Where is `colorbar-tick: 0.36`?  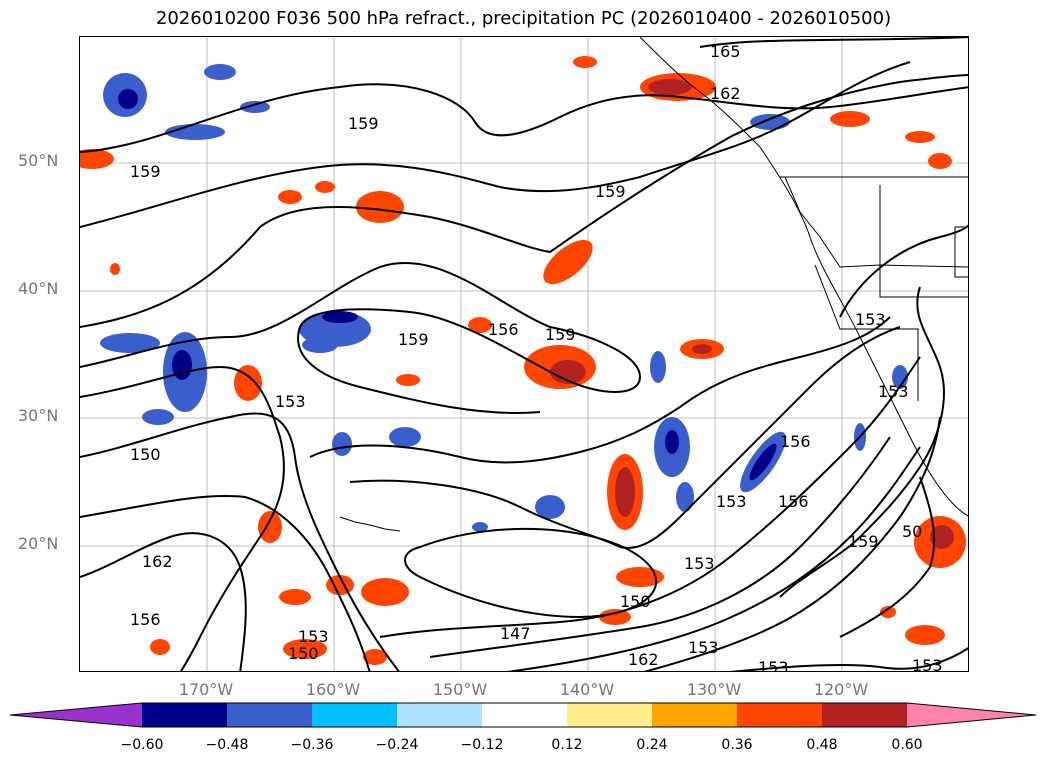
colorbar-tick: 0.36 is located at coordinates (737, 745).